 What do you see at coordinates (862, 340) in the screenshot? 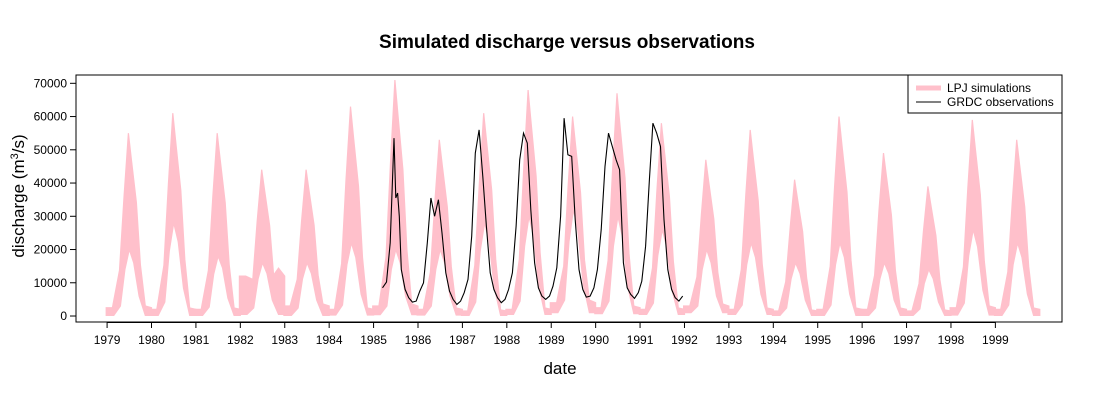
I see `x-tick-label: 1996` at bounding box center [862, 340].